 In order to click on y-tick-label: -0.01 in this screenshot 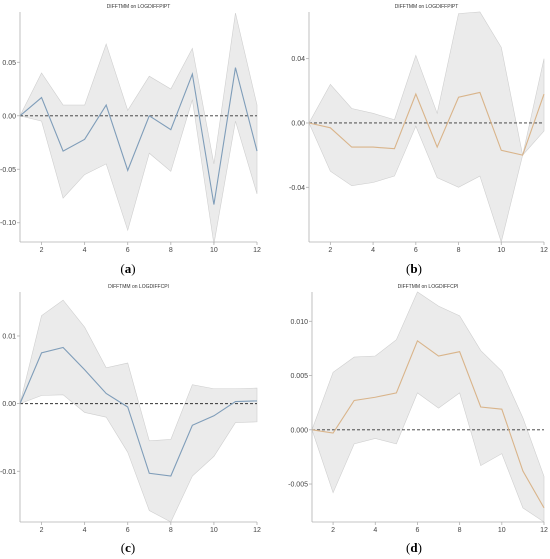, I will do `click(8, 472)`.